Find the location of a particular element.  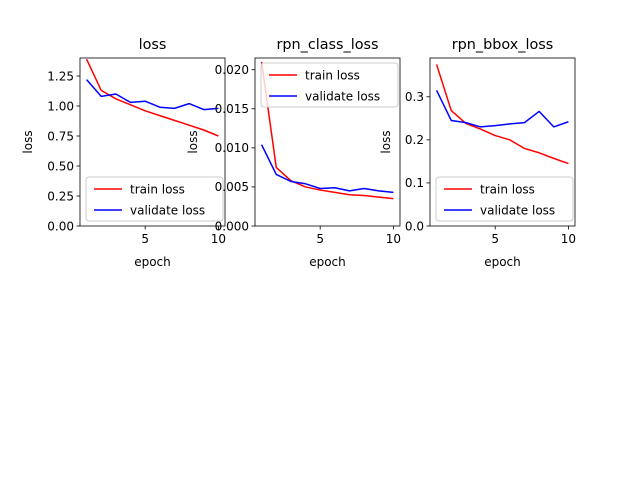

y-tick-label: 0.015 is located at coordinates (232, 109).